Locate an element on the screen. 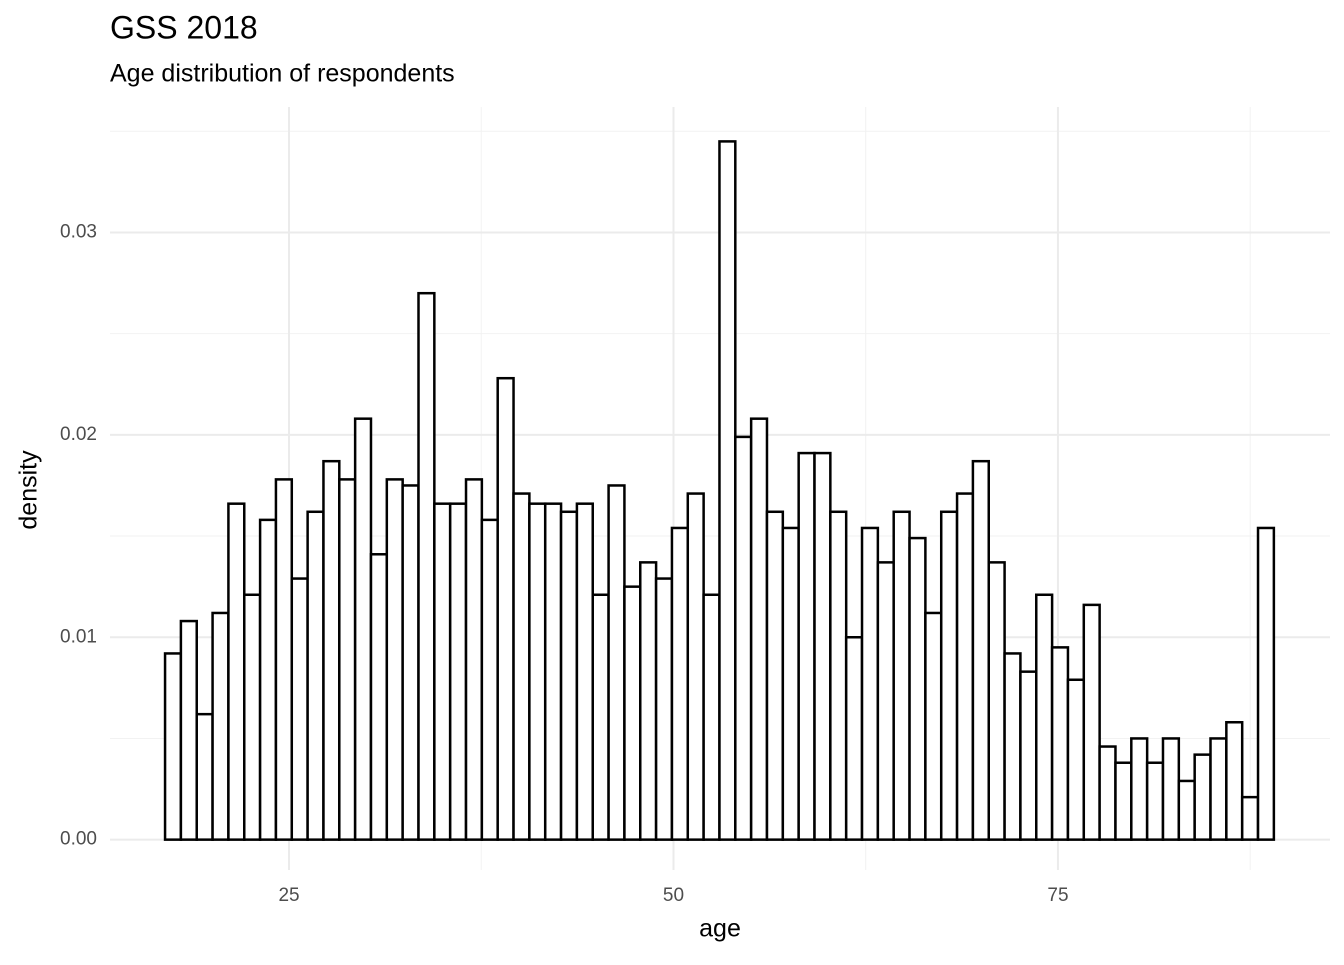 The height and width of the screenshot is (965, 1344). x-axis-title: age is located at coordinates (720, 929).